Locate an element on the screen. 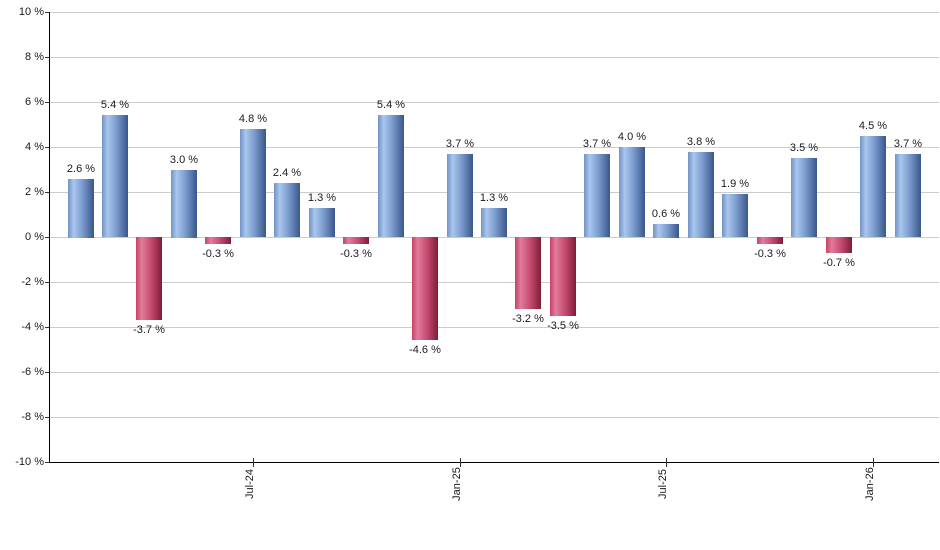  bar-value-label: -4.6 % is located at coordinates (425, 350).